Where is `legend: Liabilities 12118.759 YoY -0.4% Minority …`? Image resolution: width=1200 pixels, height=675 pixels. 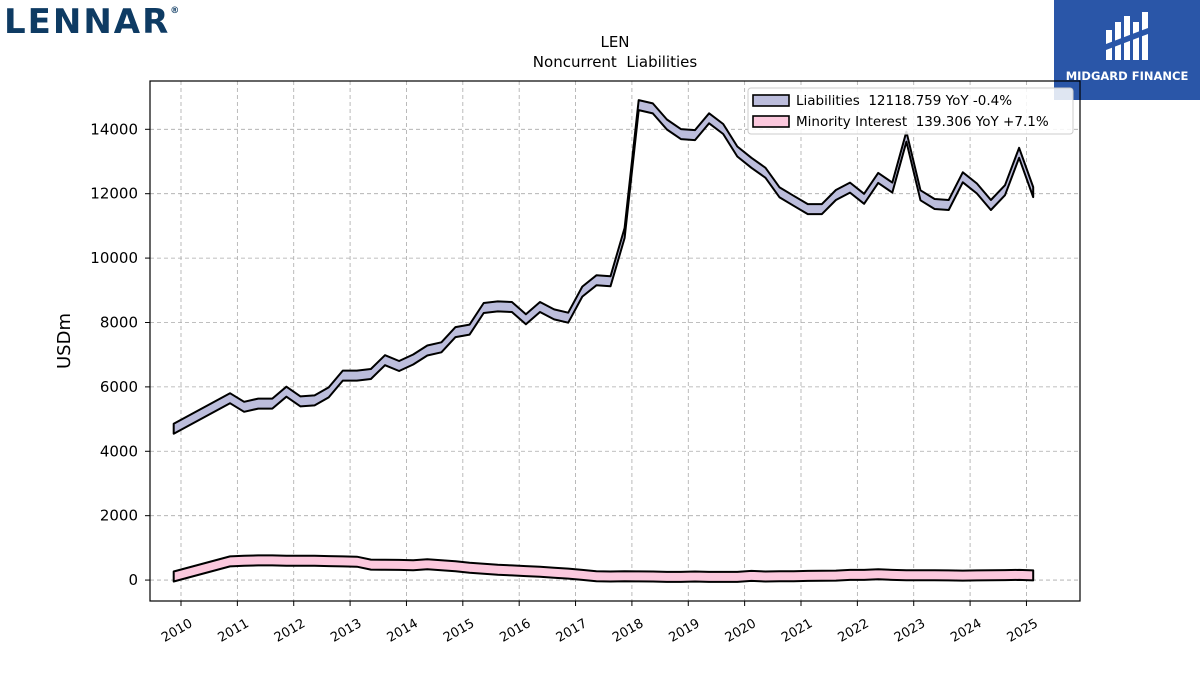 legend: Liabilities 12118.759 YoY -0.4% Minority … is located at coordinates (910, 111).